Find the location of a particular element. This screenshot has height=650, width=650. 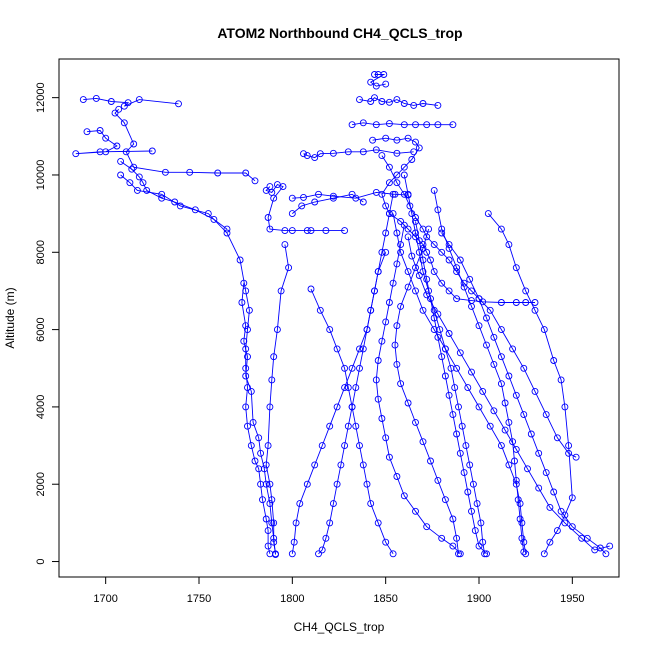

y-tick-label: 8000 is located at coordinates (41, 252).